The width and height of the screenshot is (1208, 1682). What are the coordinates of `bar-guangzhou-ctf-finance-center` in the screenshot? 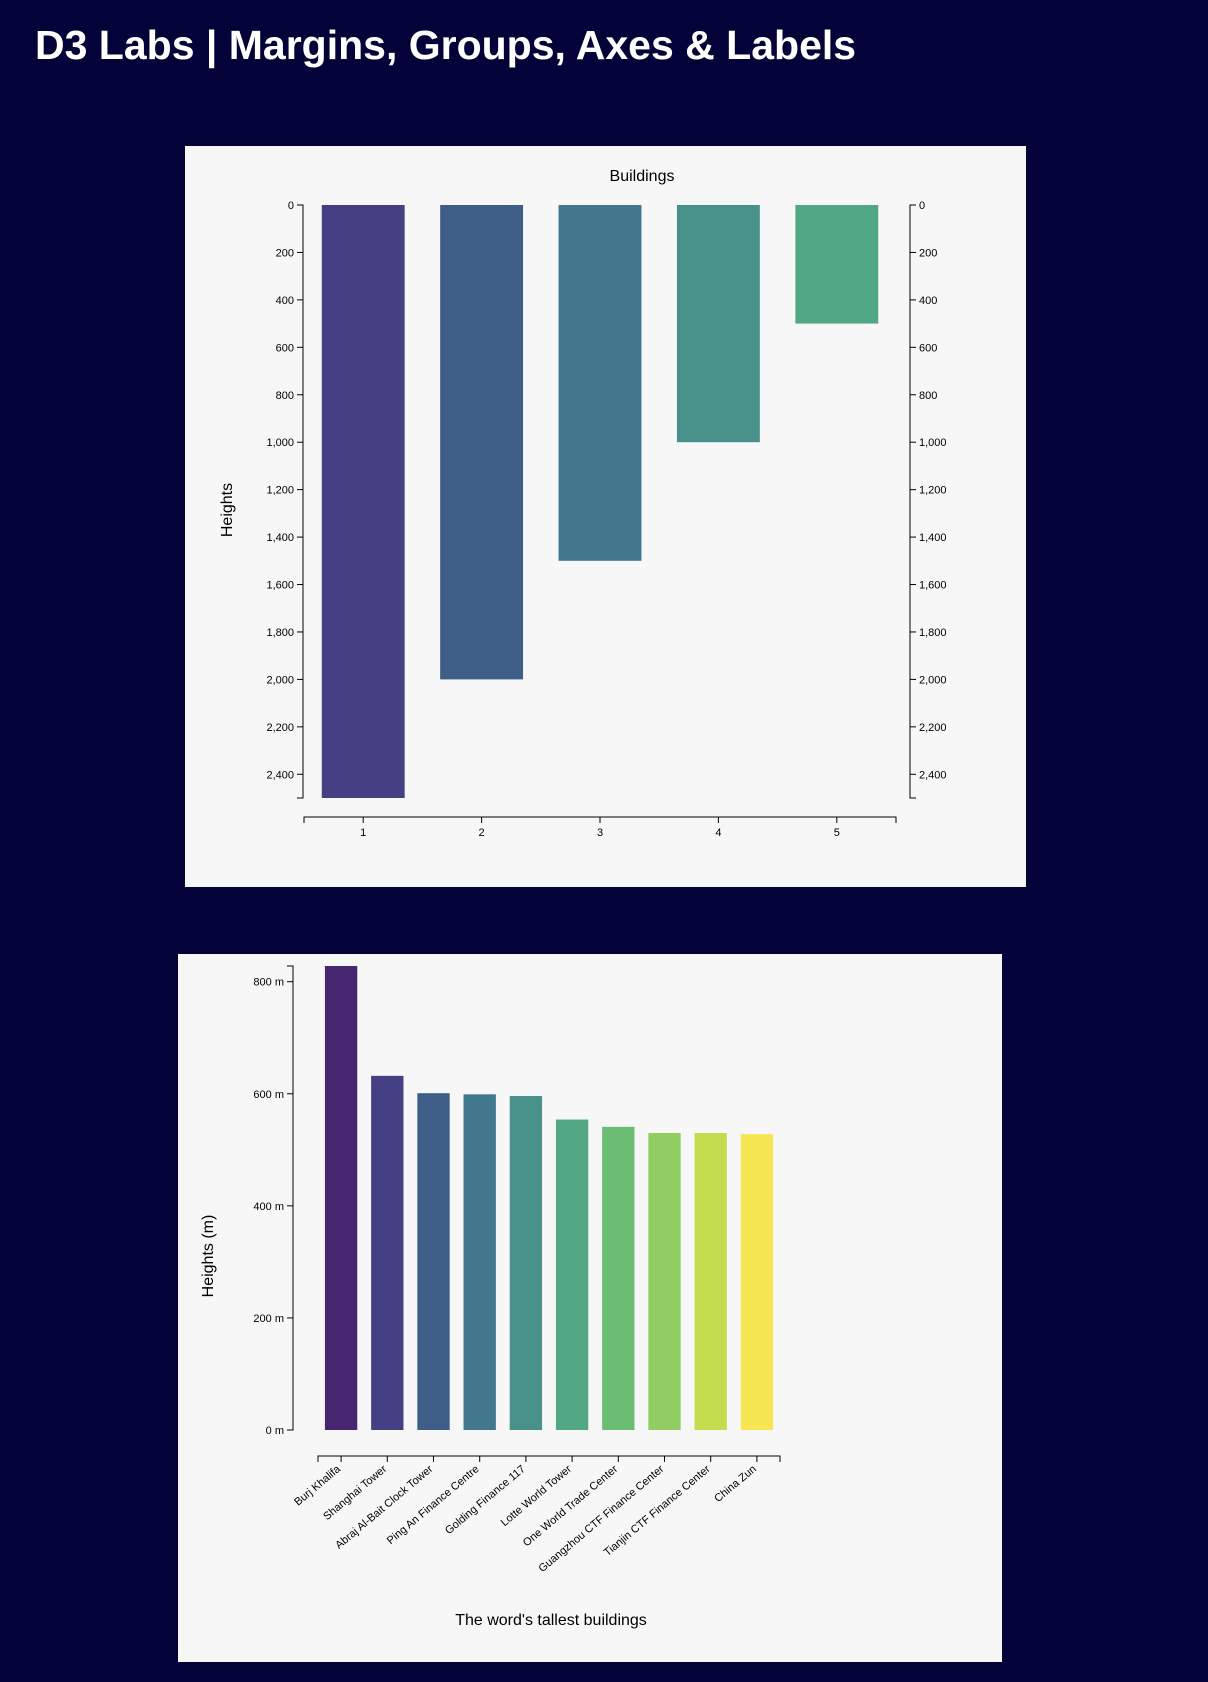 It's located at (664, 1281).